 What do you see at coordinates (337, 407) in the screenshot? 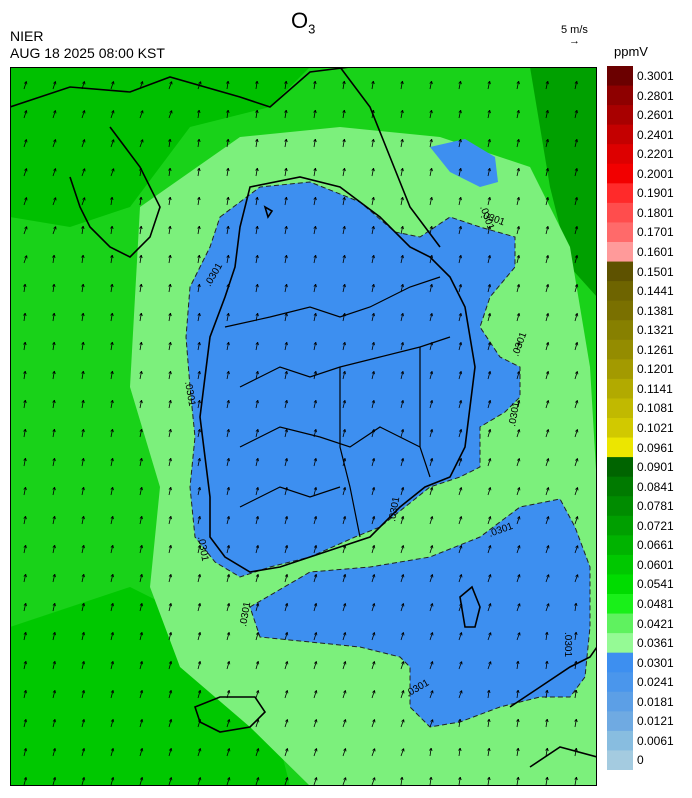
I see `province-borders` at bounding box center [337, 407].